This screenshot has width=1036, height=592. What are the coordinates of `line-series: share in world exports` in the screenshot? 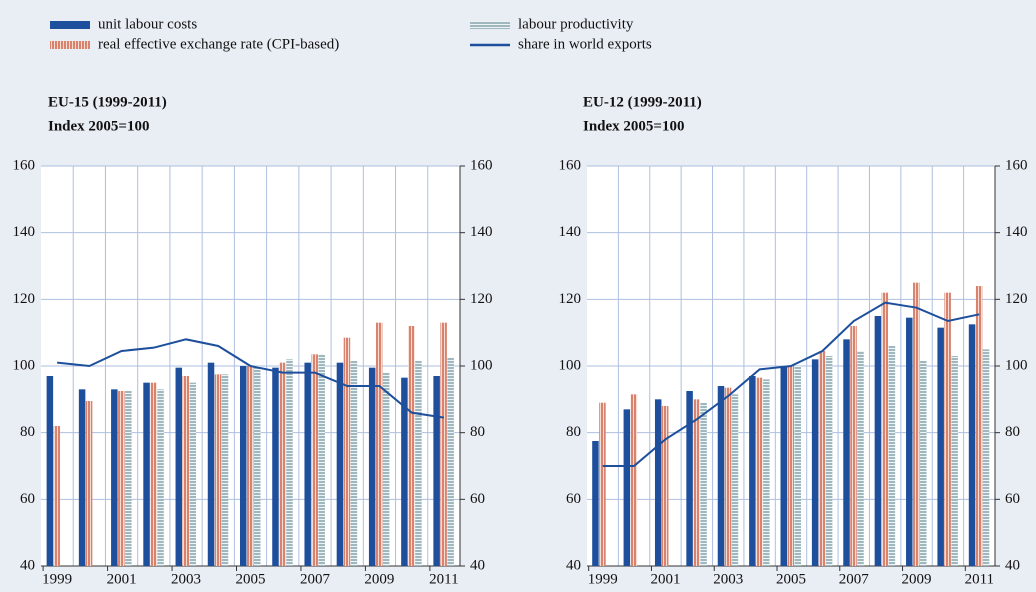 It's located at (791, 384).